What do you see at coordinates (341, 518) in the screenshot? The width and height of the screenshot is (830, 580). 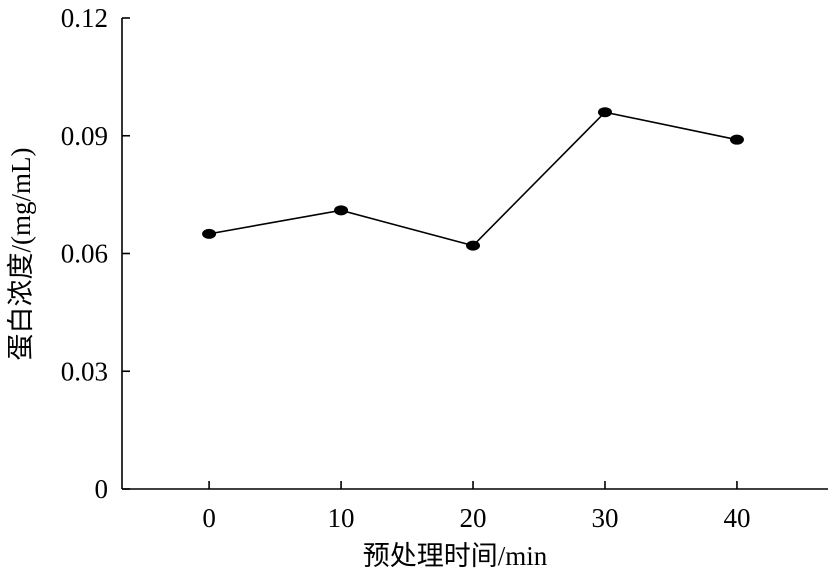 I see `x-tick-label: 10` at bounding box center [341, 518].